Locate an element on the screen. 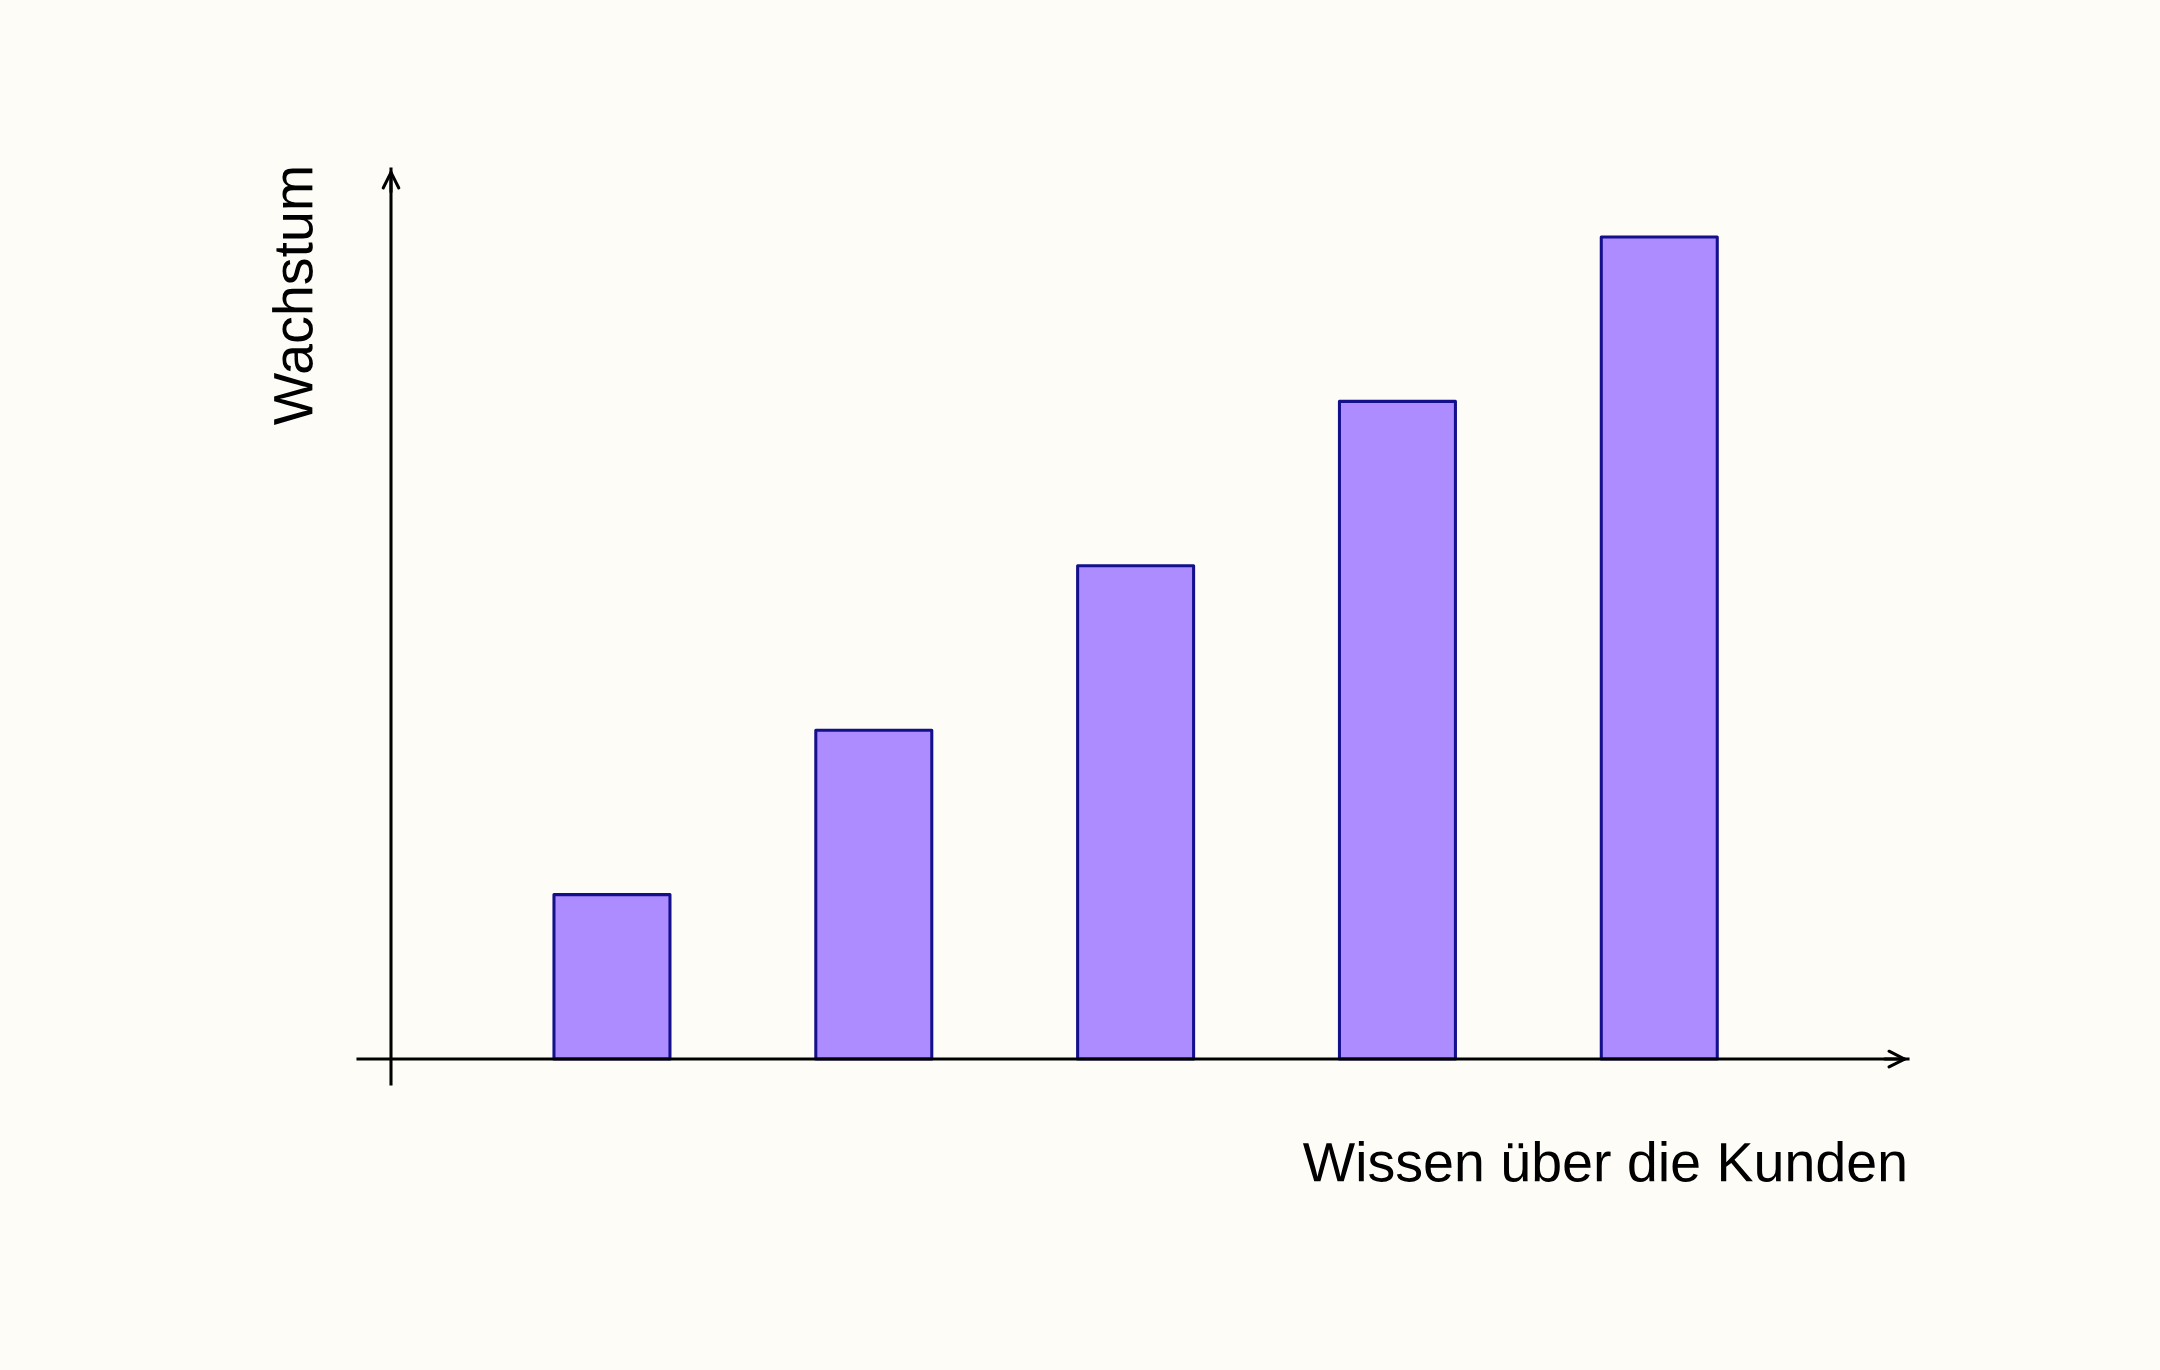  x-axis-title: Wissen über die Kunden is located at coordinates (1603, 1161).